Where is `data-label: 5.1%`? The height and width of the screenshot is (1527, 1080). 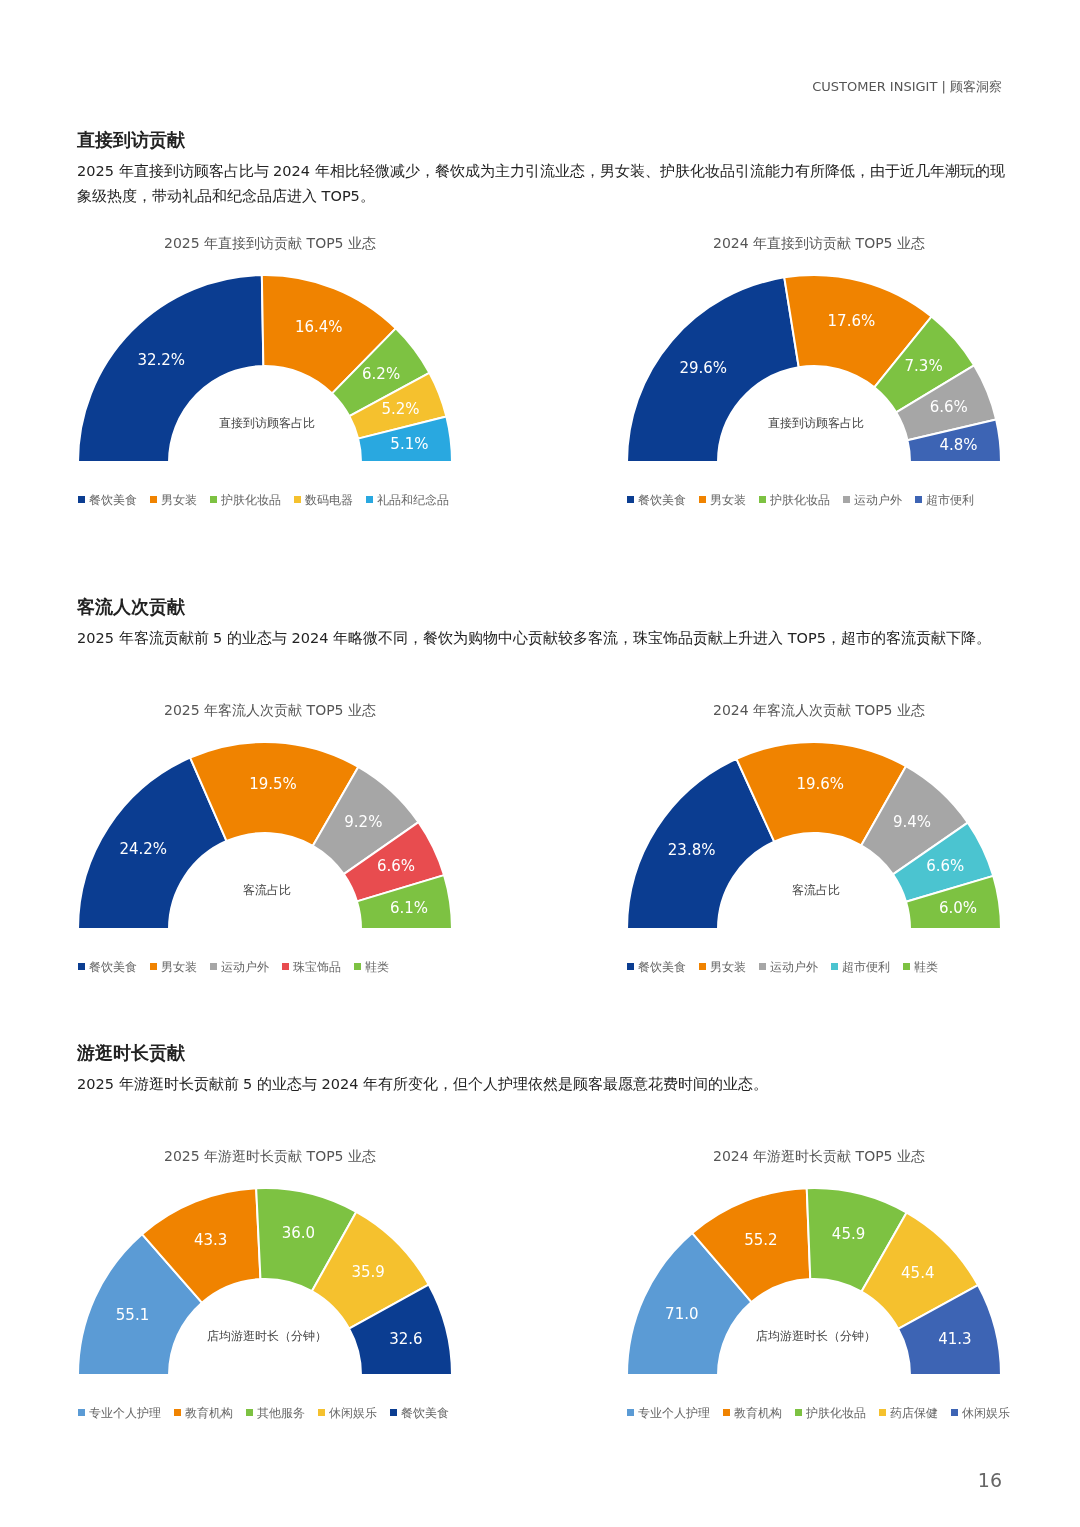 data-label: 5.1% is located at coordinates (409, 444).